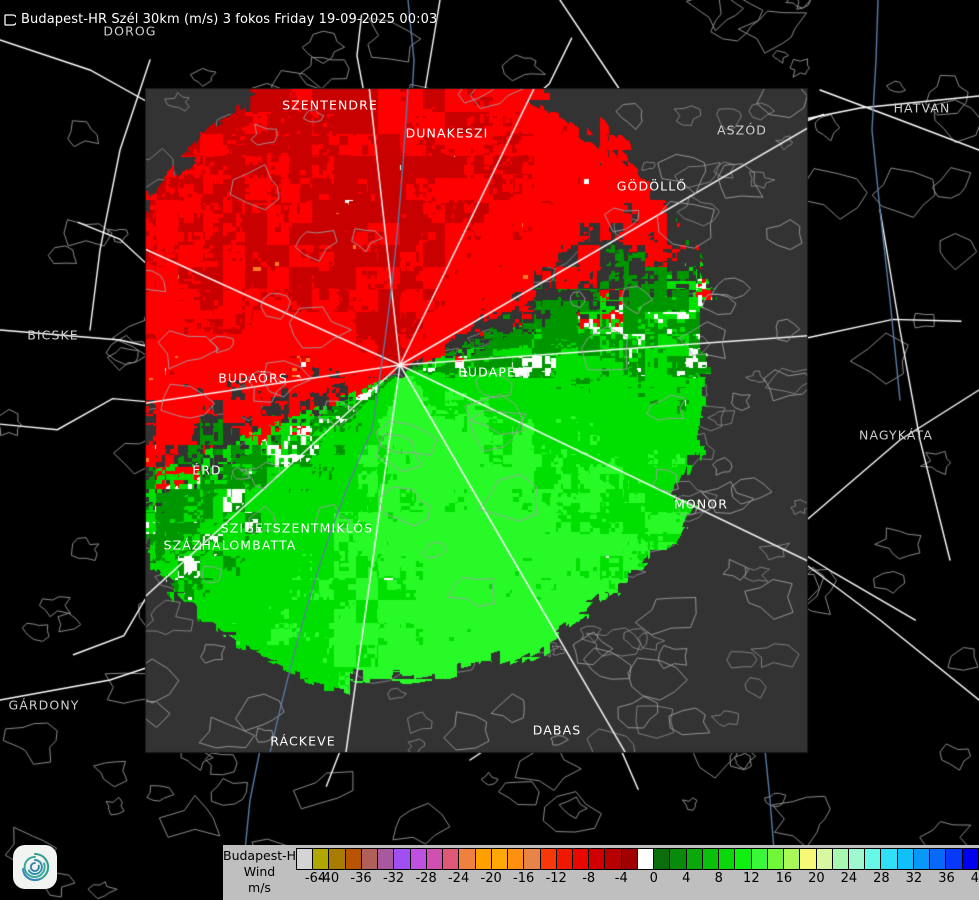 The image size is (979, 900). I want to click on legend-color-bar, so click(637, 859).